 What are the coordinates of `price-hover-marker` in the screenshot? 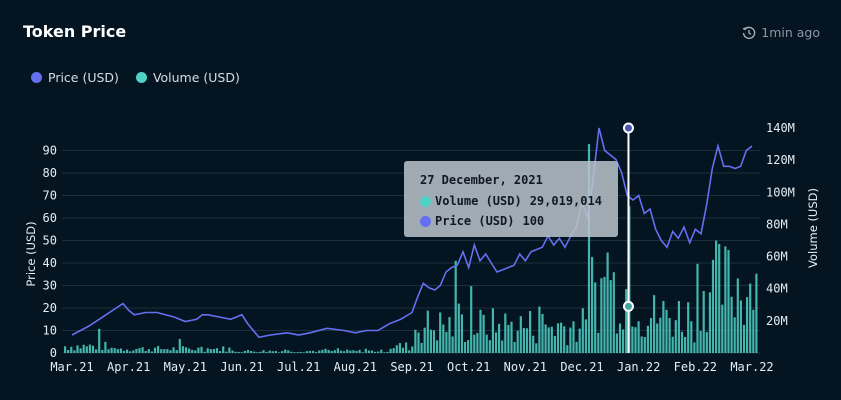 It's located at (628, 128).